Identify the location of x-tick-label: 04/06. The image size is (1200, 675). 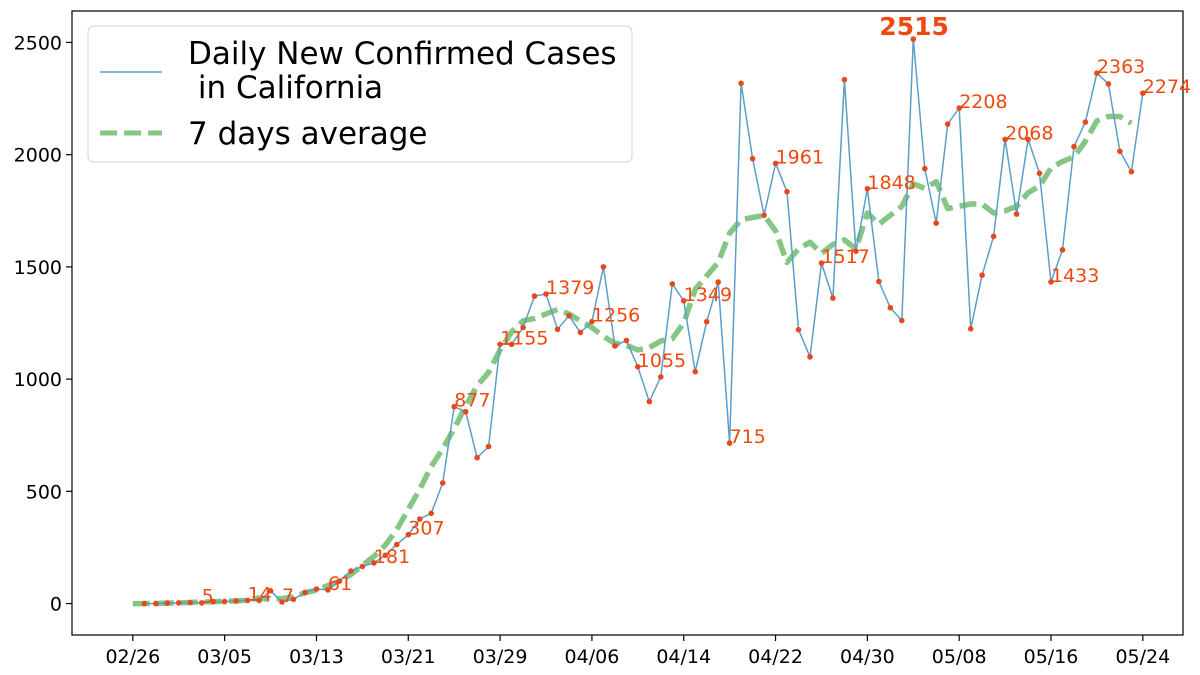
(592, 657).